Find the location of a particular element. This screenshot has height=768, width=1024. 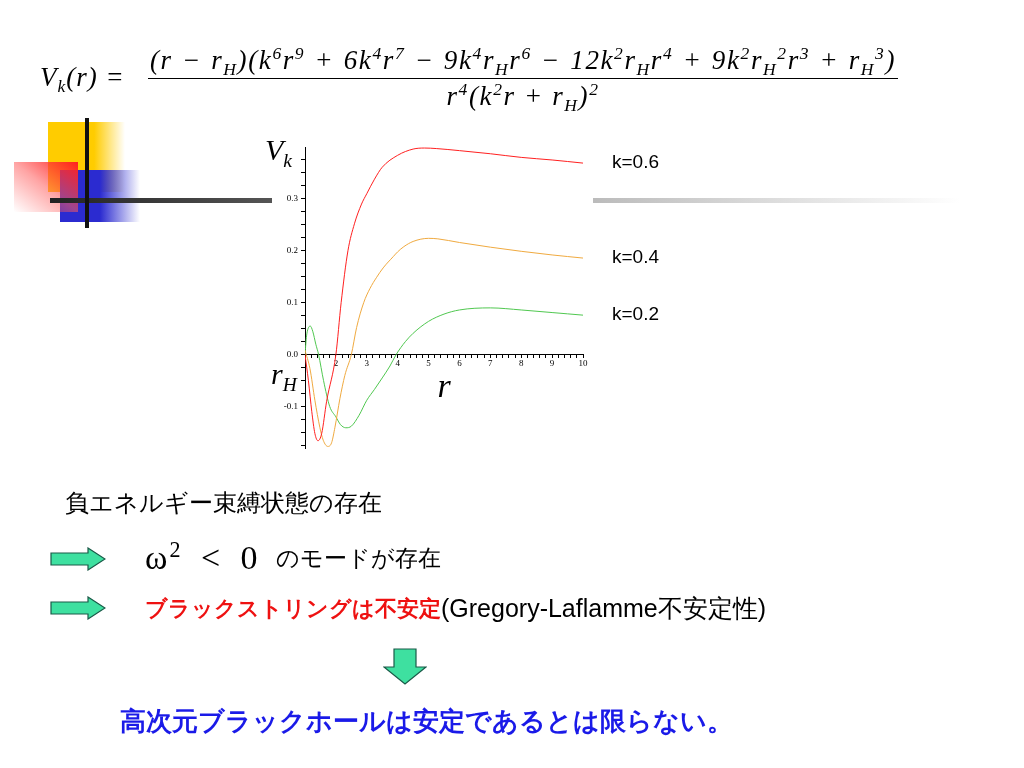

series-label: k=0.4 is located at coordinates (636, 257).